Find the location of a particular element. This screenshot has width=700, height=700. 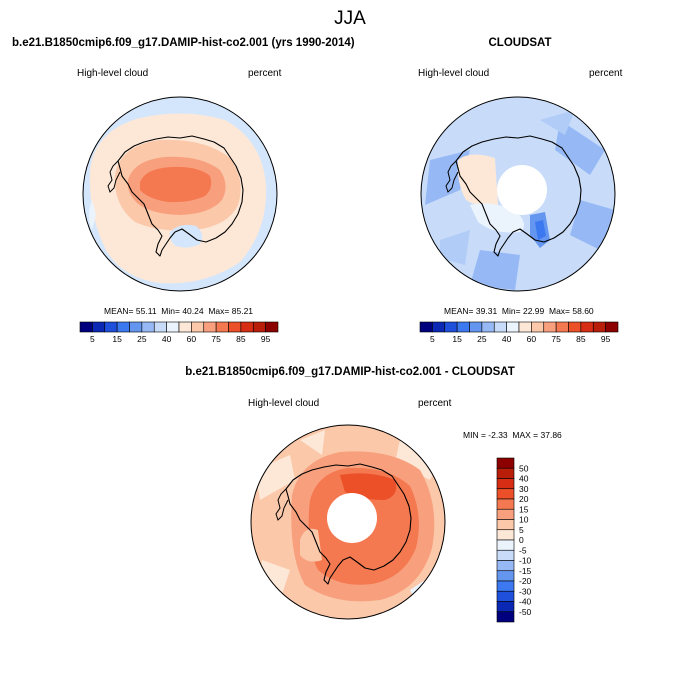

colorbar-panel-1: 5 15 25 40 60 75 85 95 is located at coordinates (179, 332).